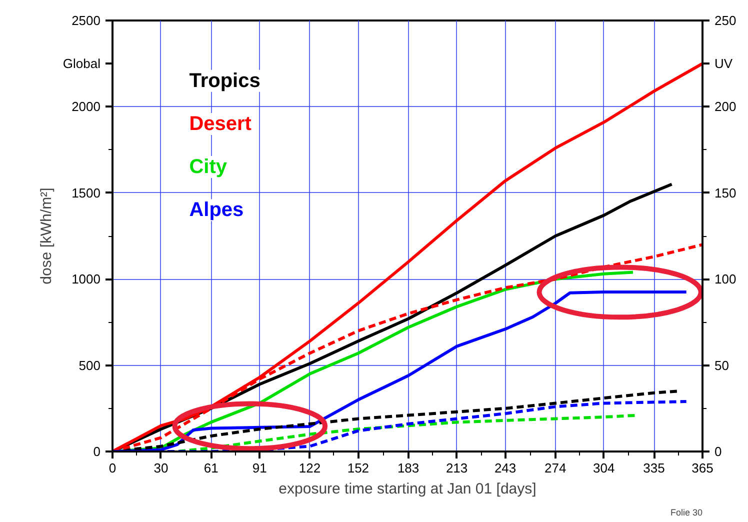 The image size is (748, 522). I want to click on x-tick-label: 213, so click(457, 468).